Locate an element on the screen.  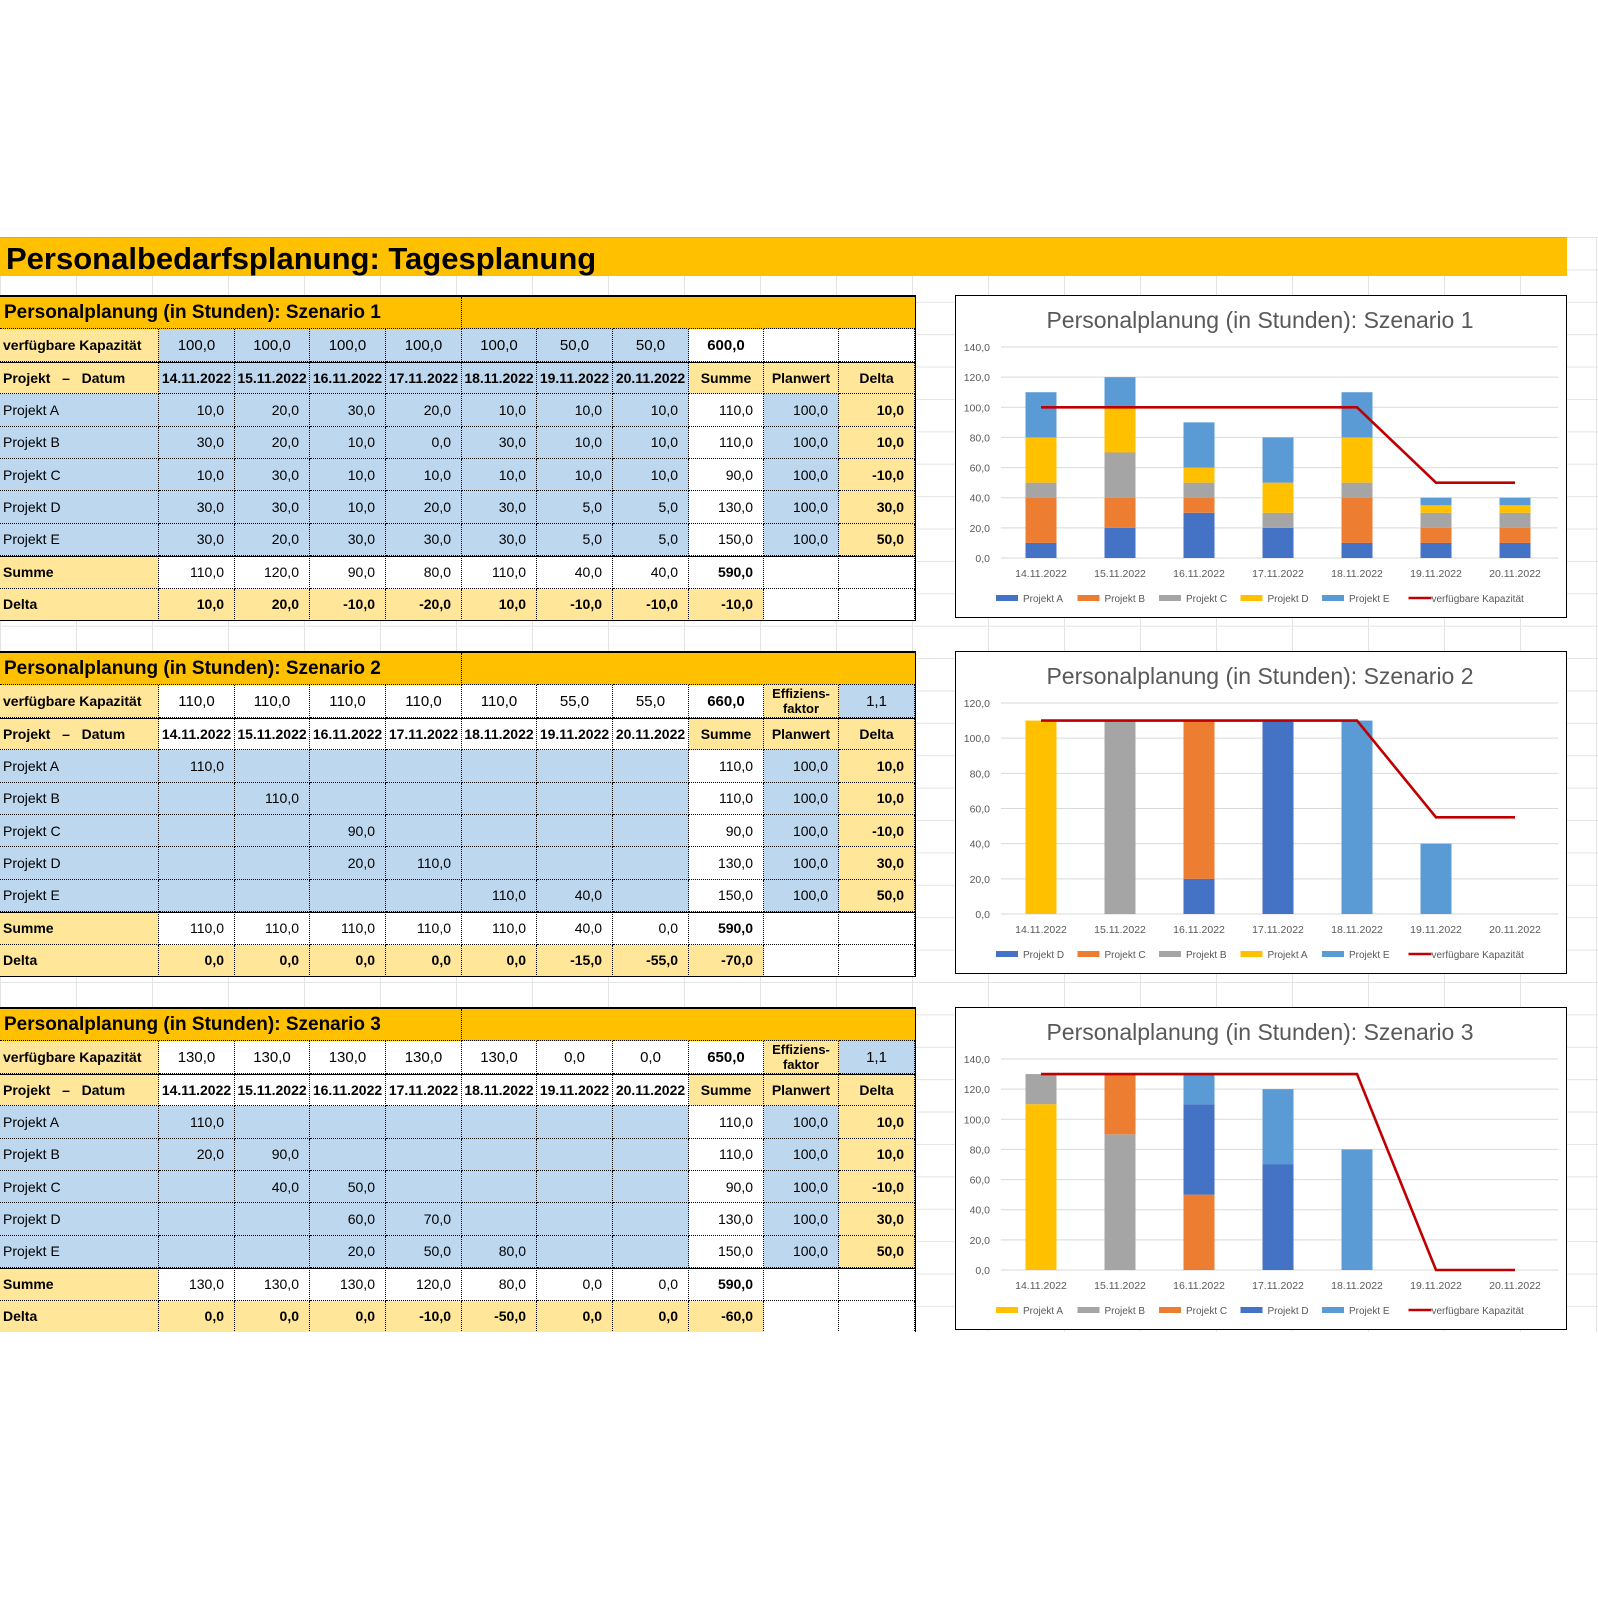
hours-cell: 0,0 is located at coordinates (424, 442).